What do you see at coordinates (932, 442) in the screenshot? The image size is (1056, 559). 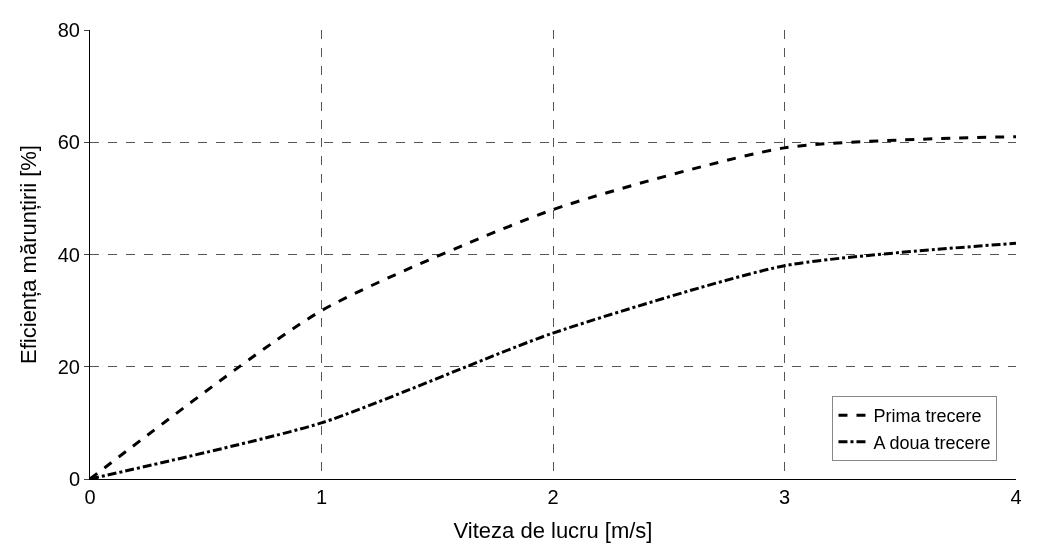 I see `legend-label: A doua trecere` at bounding box center [932, 442].